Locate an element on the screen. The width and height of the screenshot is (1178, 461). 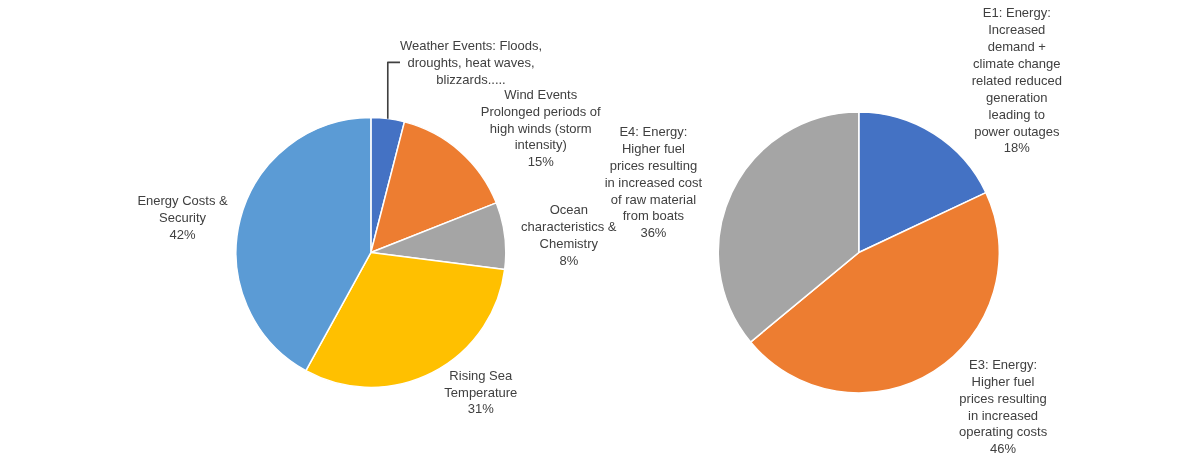
slice-label: Energy Costs & Security is located at coordinates (183, 209).